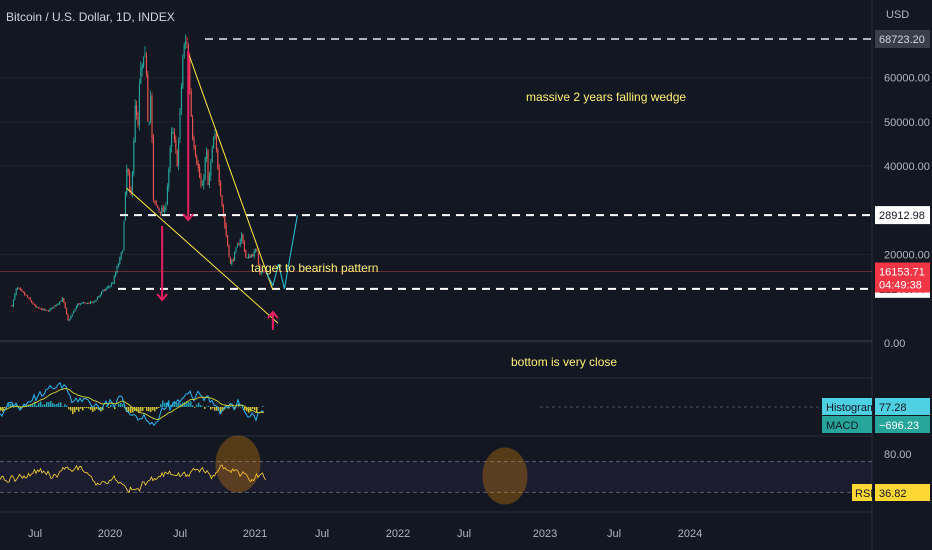 The height and width of the screenshot is (550, 932). Describe the element at coordinates (35, 534) in the screenshot. I see `time-tick-label: Jul` at that location.